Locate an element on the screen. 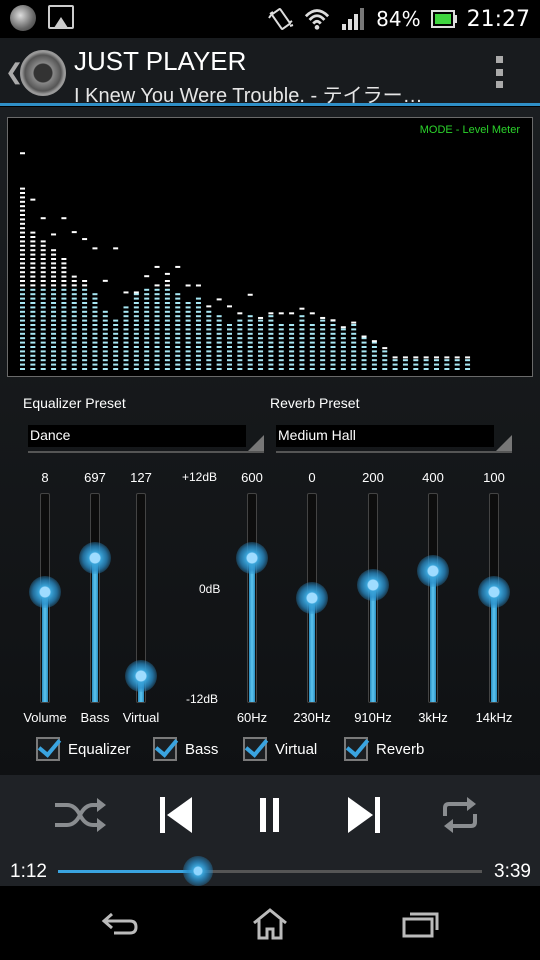  recent-apps-icon is located at coordinates (420, 924).